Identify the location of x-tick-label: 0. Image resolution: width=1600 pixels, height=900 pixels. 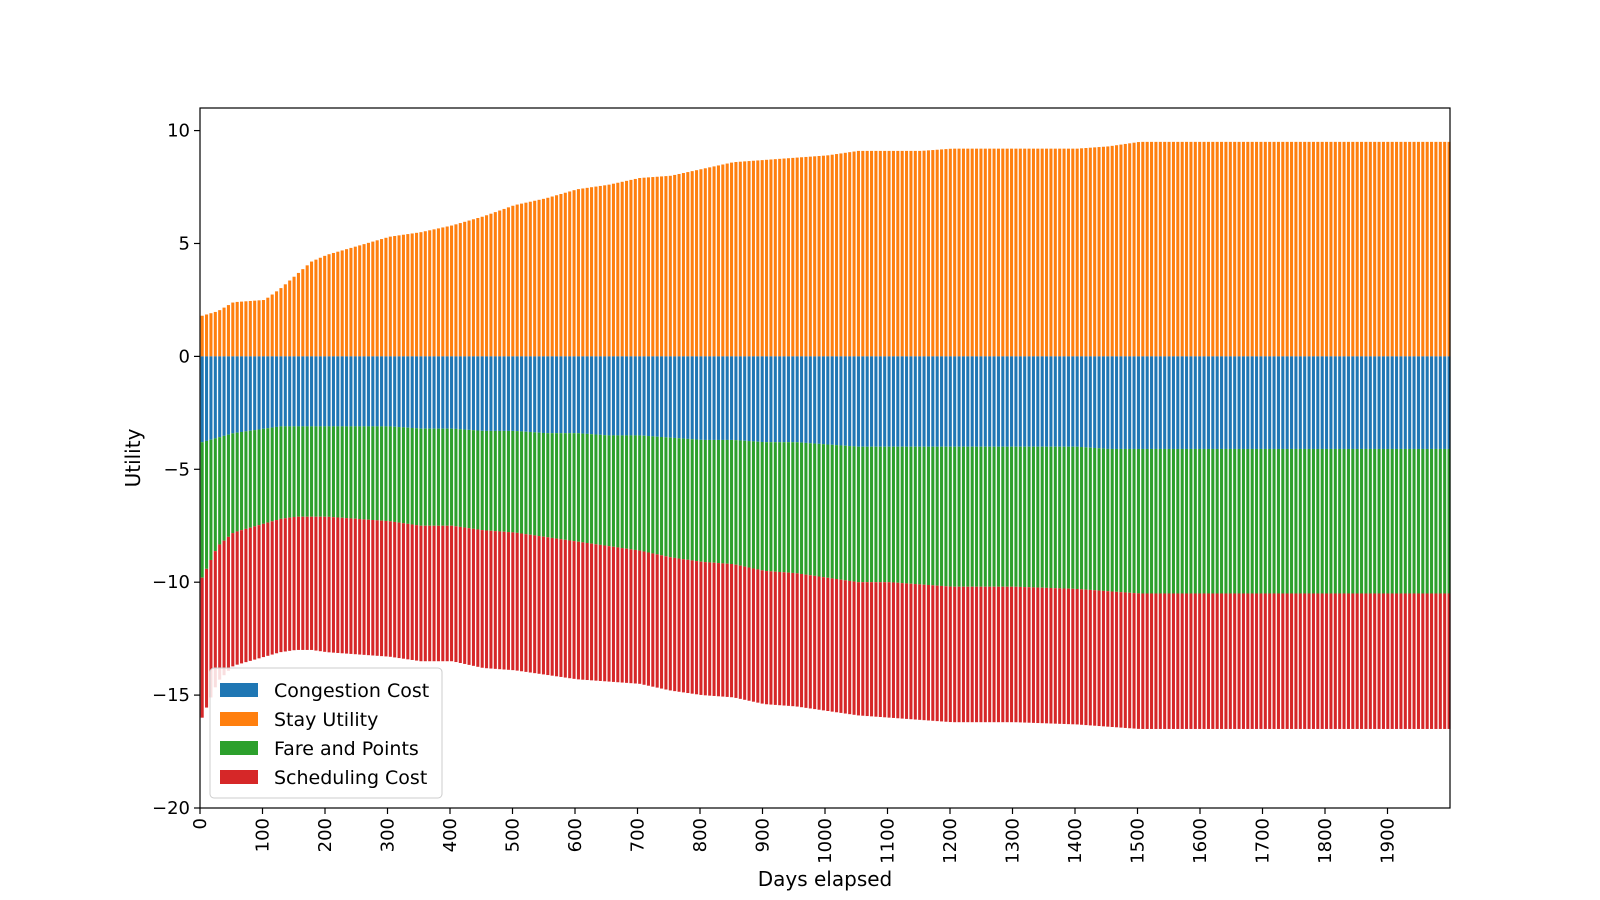
(200, 823).